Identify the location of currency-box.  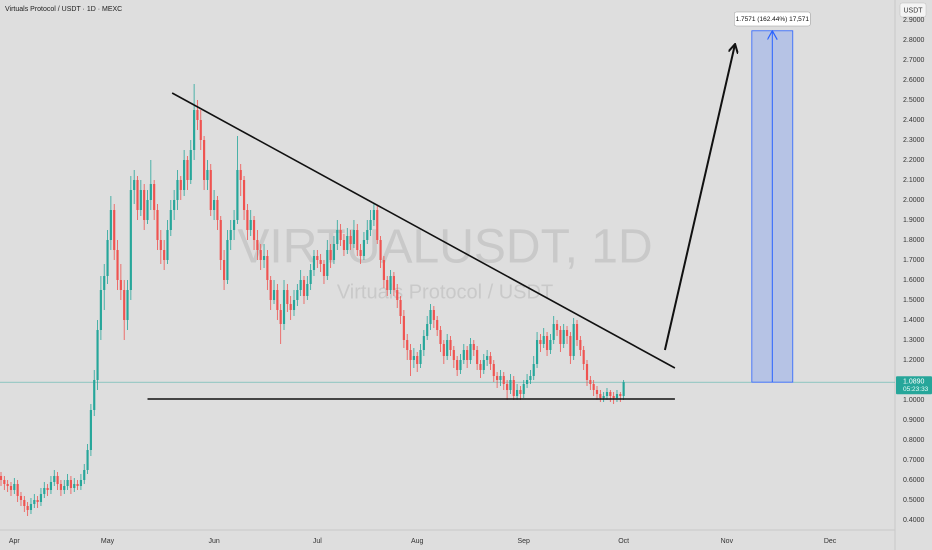
(913, 10).